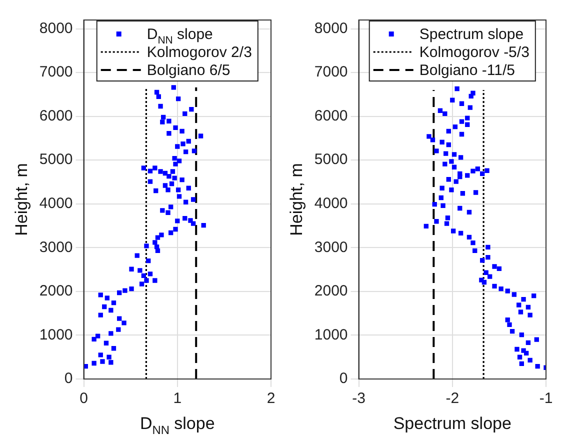 This screenshot has height=445, width=567. Describe the element at coordinates (84, 399) in the screenshot. I see `x-tick-label: 0` at that location.